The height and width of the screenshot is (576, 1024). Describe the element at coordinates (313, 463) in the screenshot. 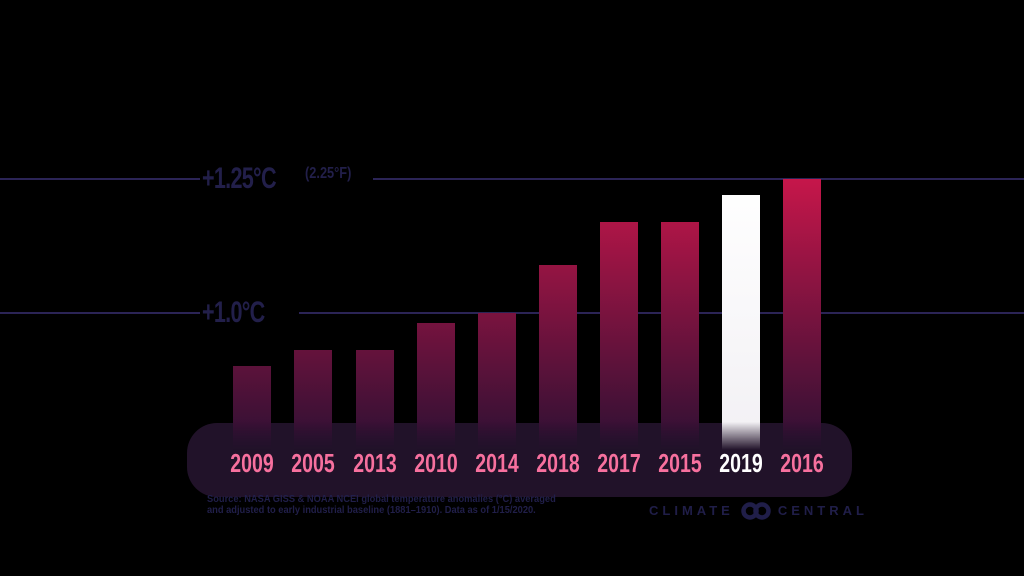

I see `year-label-2005: 2005` at that location.